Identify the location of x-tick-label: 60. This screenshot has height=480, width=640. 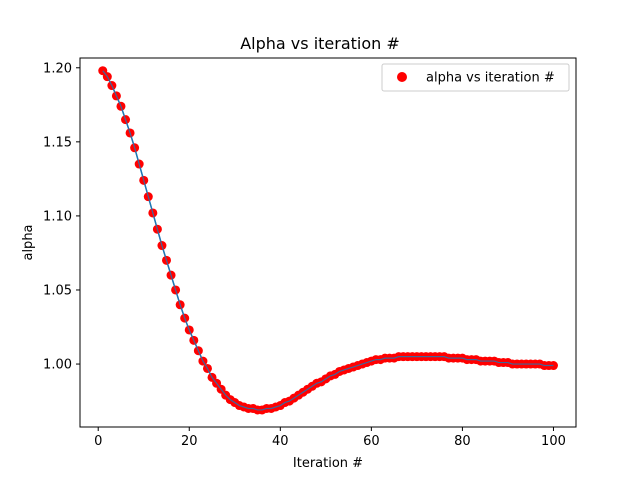
(371, 441).